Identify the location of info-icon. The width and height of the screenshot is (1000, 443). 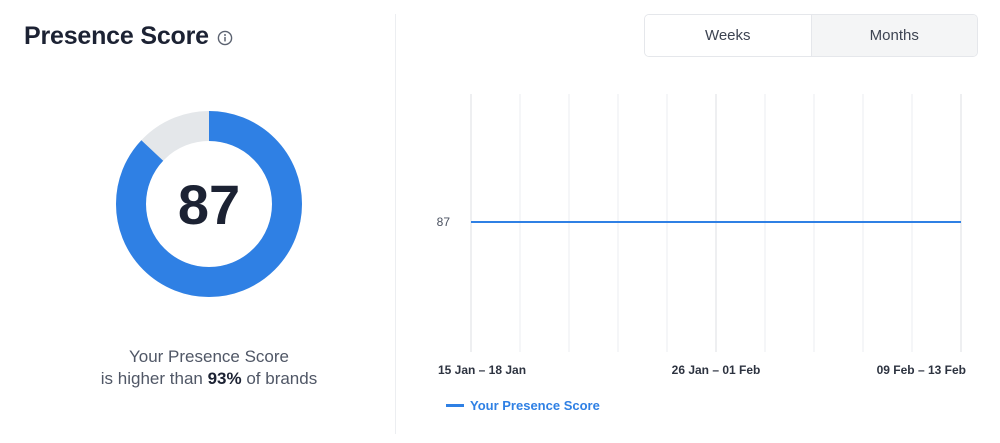
(225, 38).